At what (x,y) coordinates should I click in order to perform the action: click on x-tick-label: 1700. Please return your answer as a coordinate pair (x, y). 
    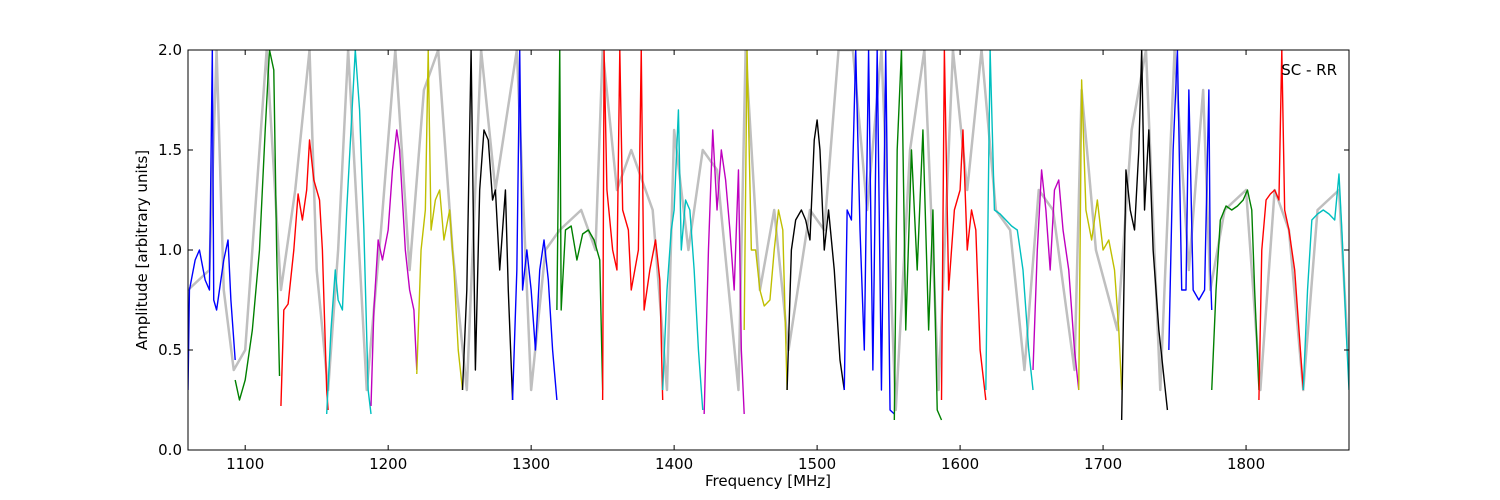
    Looking at the image, I should click on (1103, 464).